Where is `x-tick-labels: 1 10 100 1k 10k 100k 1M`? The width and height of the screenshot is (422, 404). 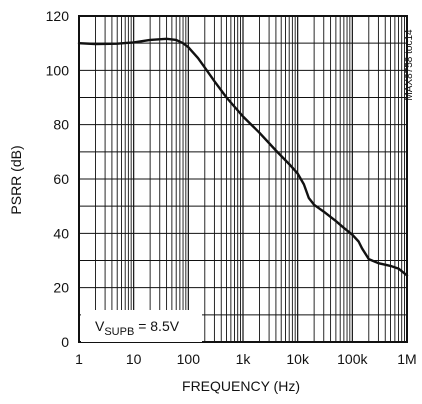
x-tick-labels: 1 10 100 1k 10k 100k 1M is located at coordinates (246, 359).